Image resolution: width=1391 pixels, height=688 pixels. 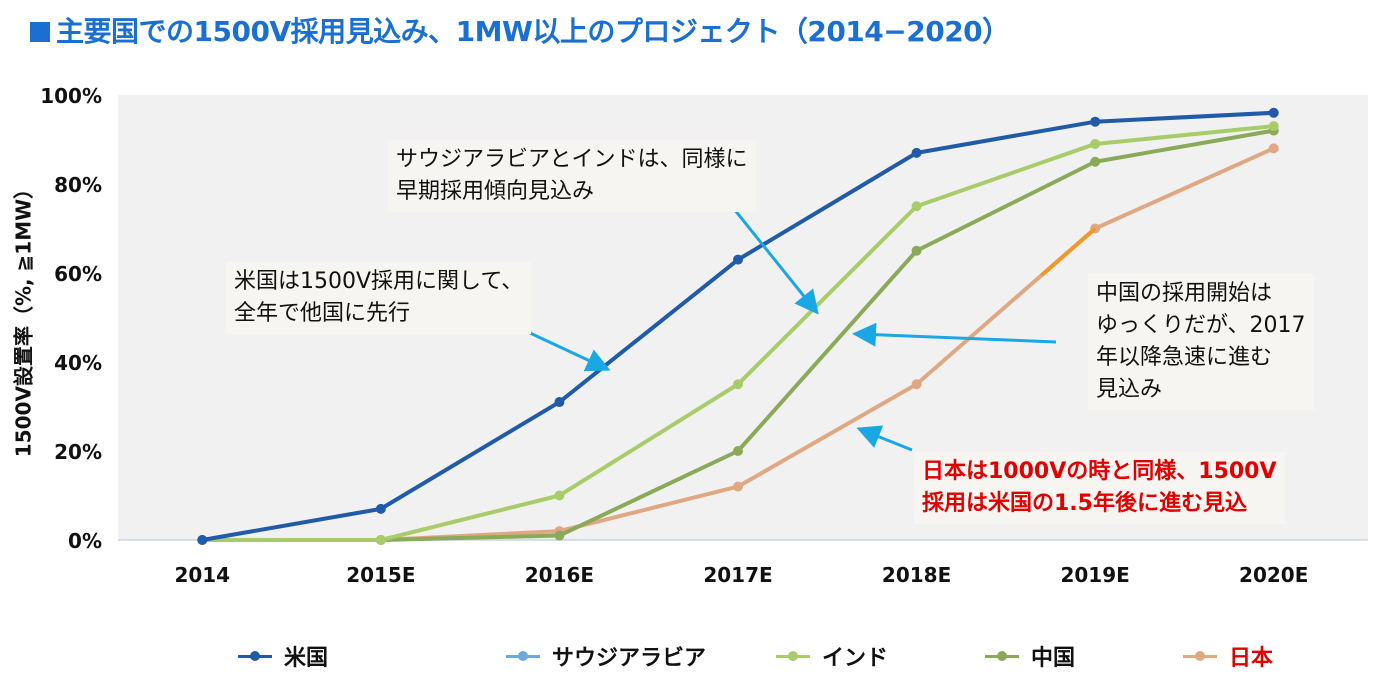 What do you see at coordinates (78, 452) in the screenshot?
I see `y-tick-label: 20%` at bounding box center [78, 452].